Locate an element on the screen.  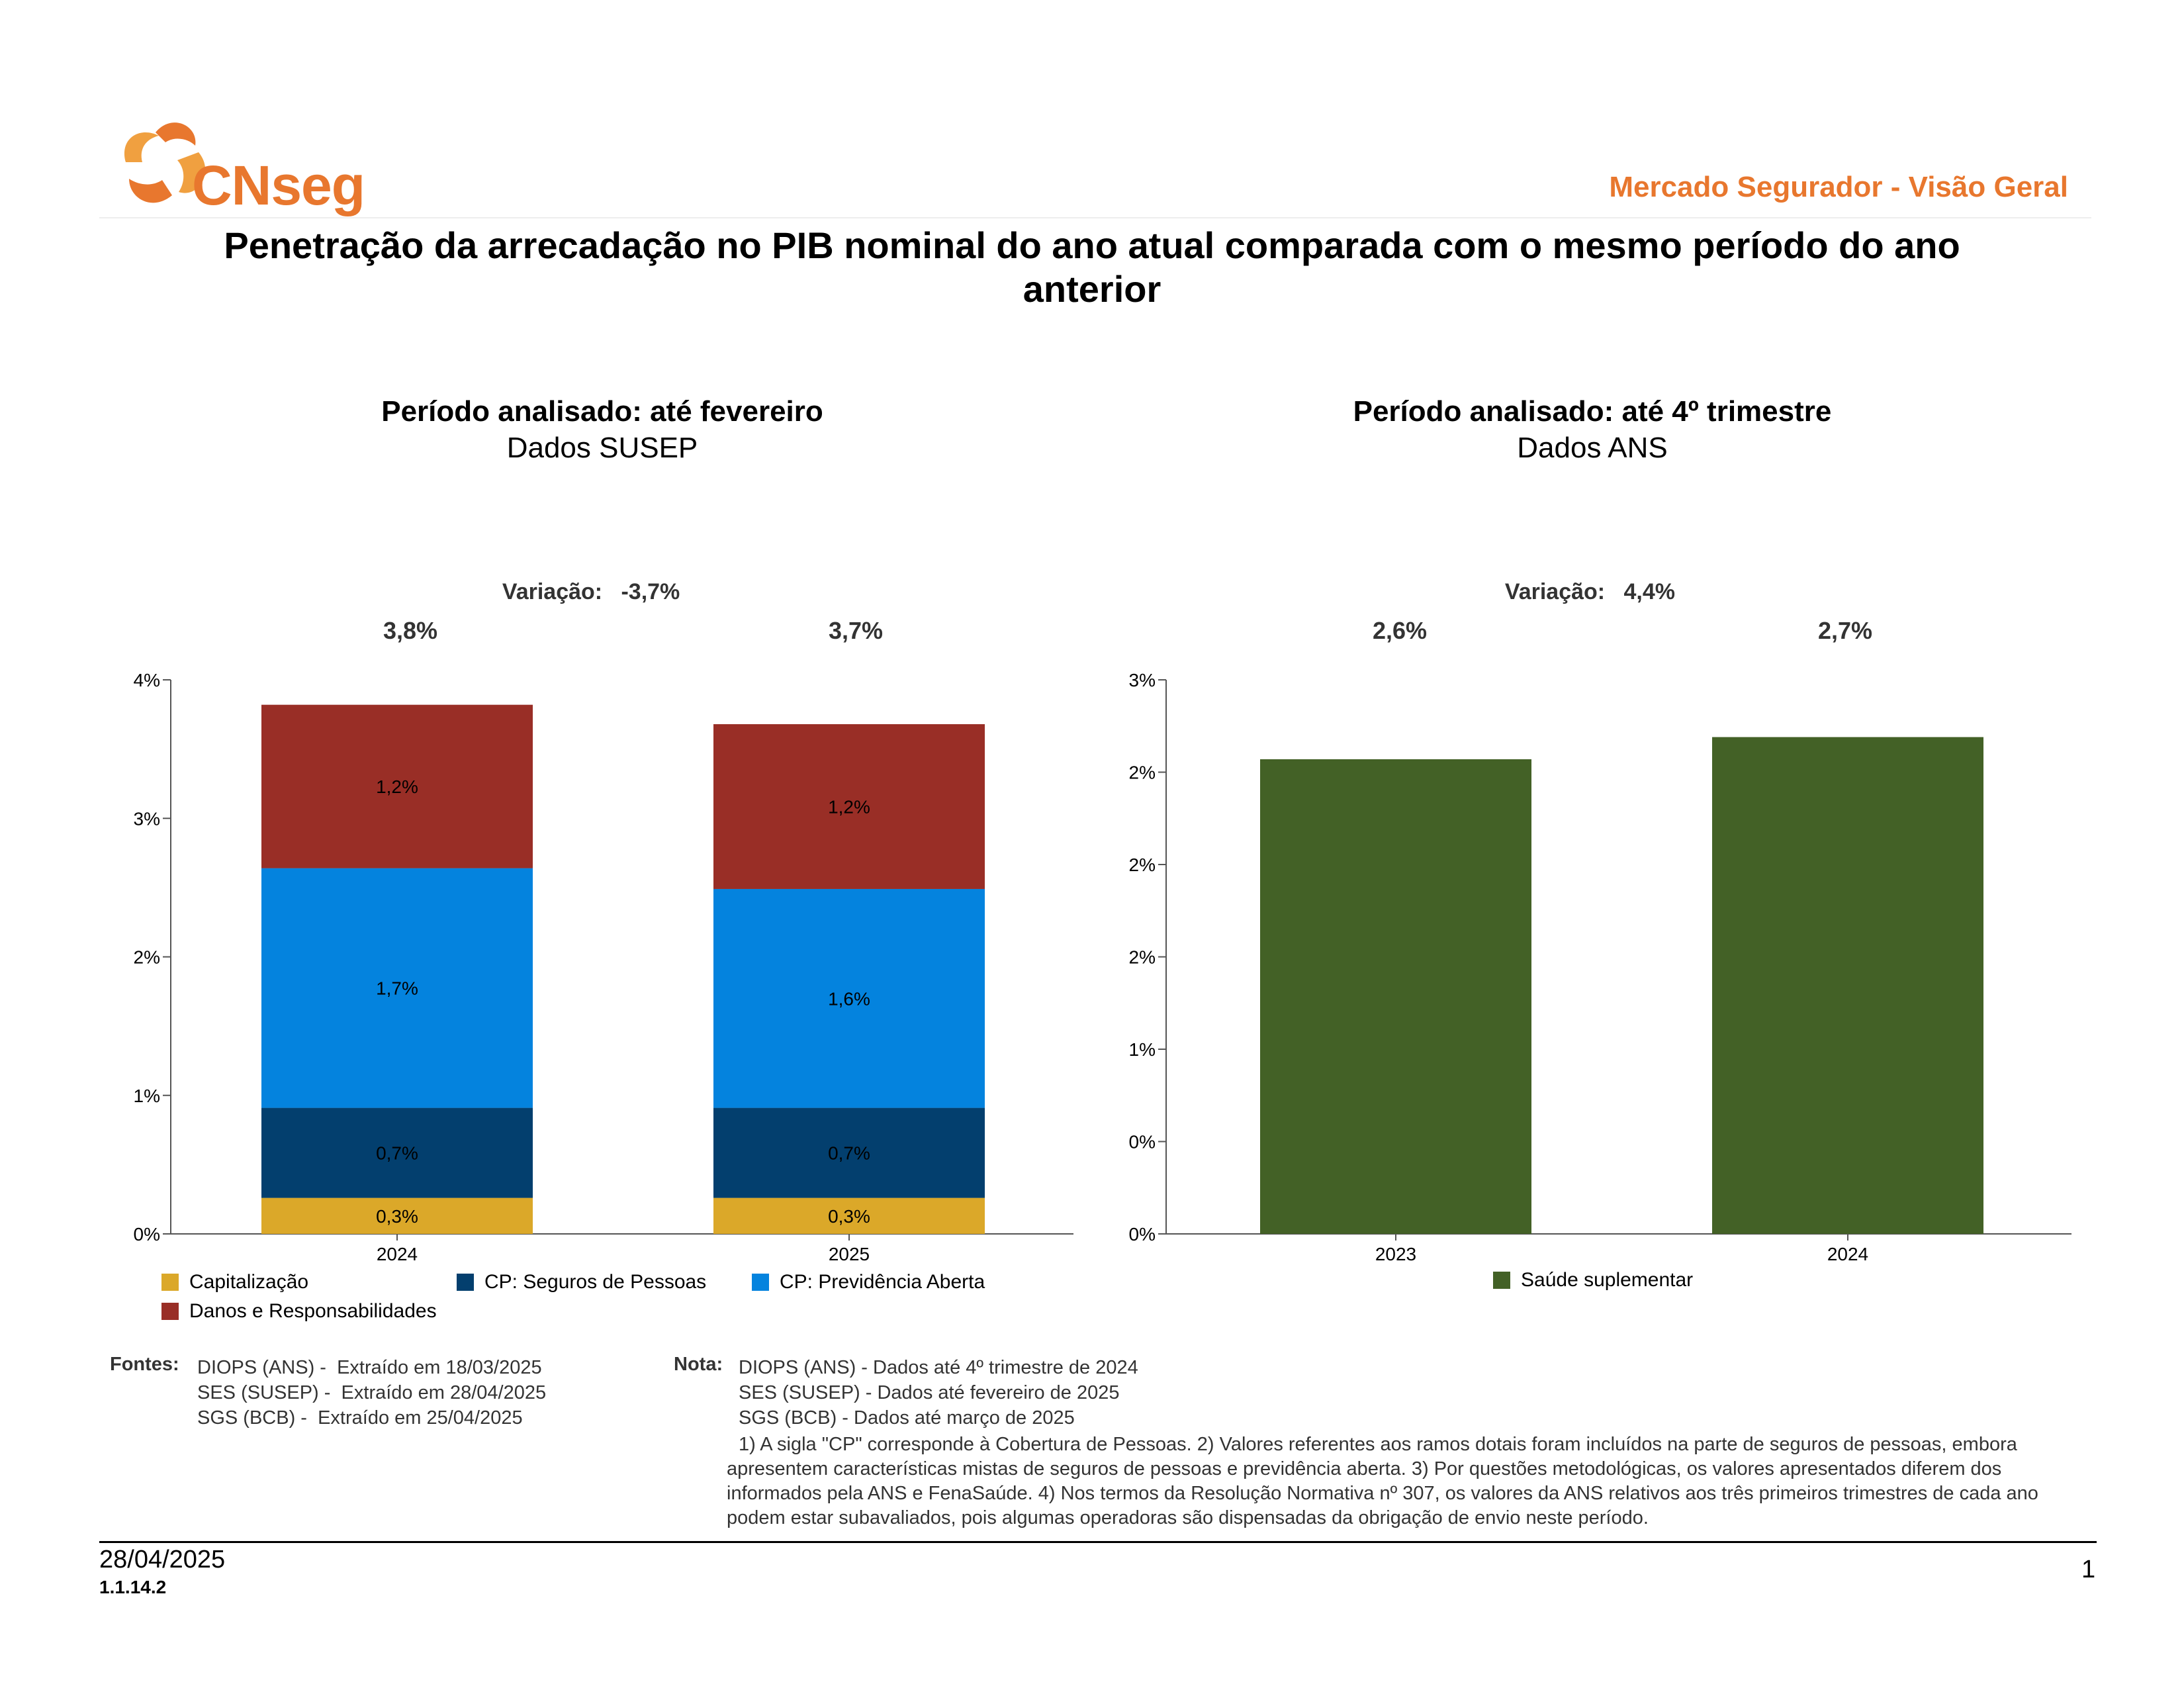
header-divider is located at coordinates (1095, 217).